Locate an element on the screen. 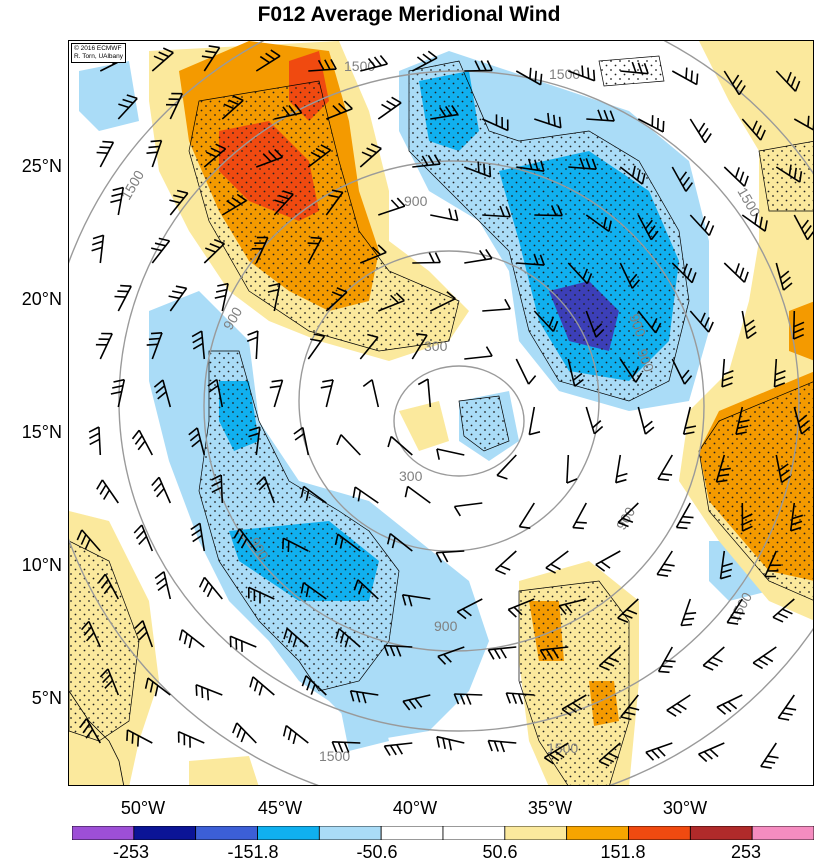 The image size is (818, 862). colorbar-label: 253 is located at coordinates (746, 852).